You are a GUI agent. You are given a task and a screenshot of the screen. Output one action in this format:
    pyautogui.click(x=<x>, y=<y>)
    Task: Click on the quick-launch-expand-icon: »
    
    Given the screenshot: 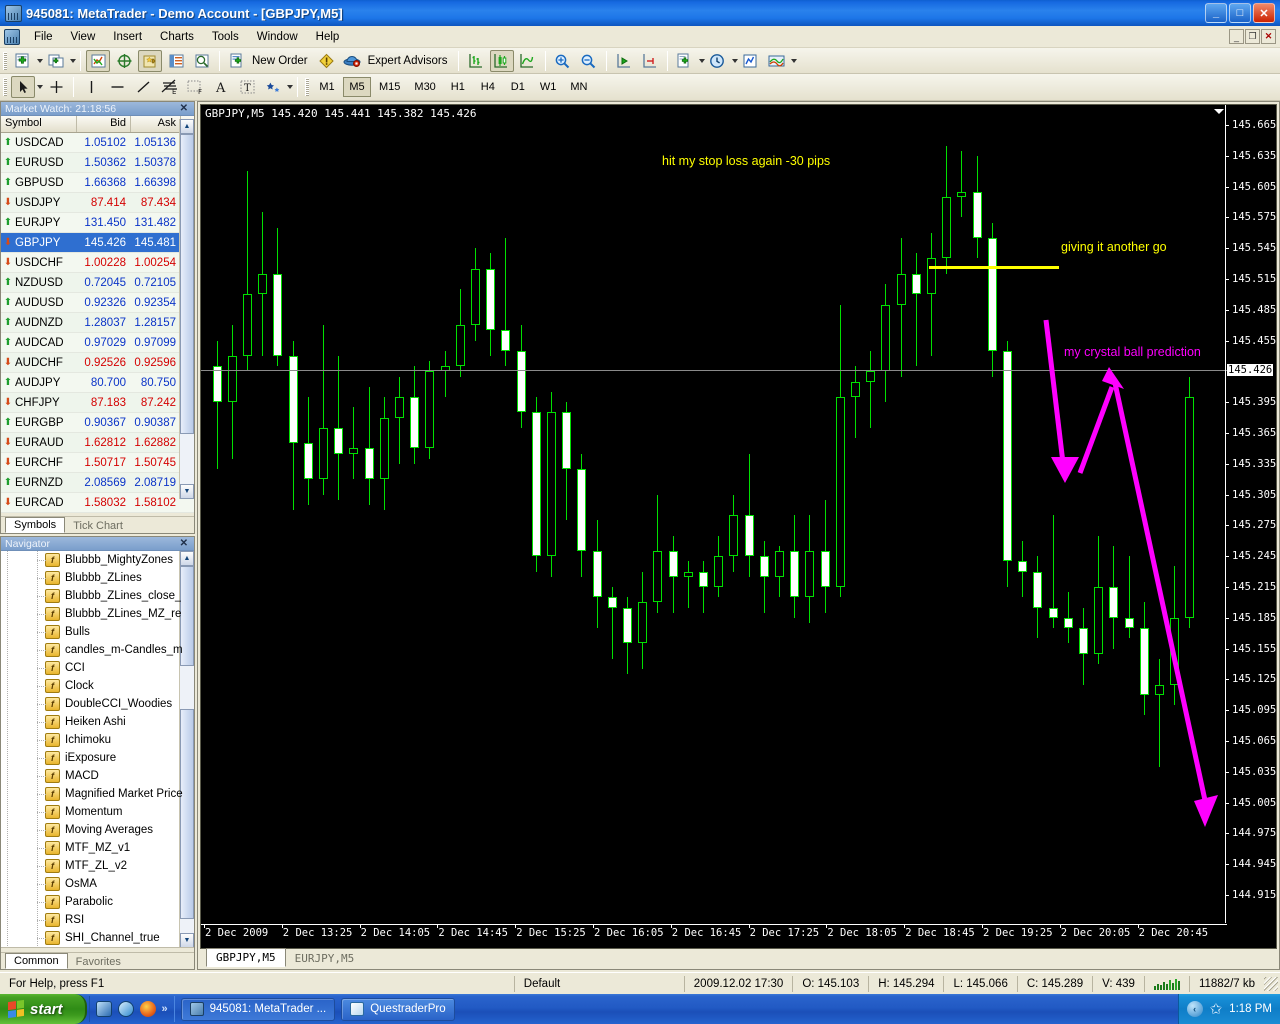 What is the action you would take?
    pyautogui.click(x=164, y=1009)
    